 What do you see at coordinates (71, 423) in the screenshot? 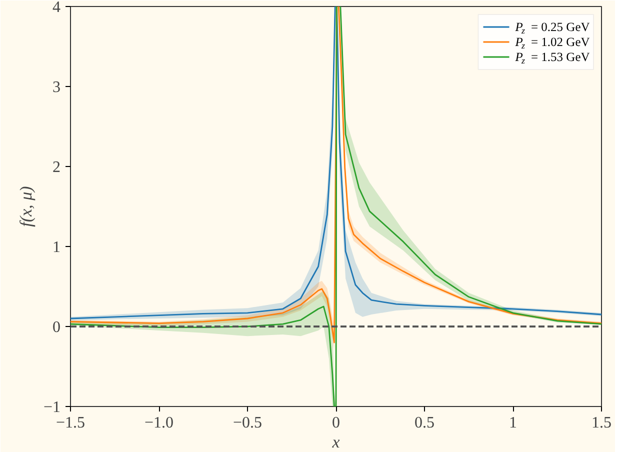
I see `x-tick-label: −1.5` at bounding box center [71, 423].